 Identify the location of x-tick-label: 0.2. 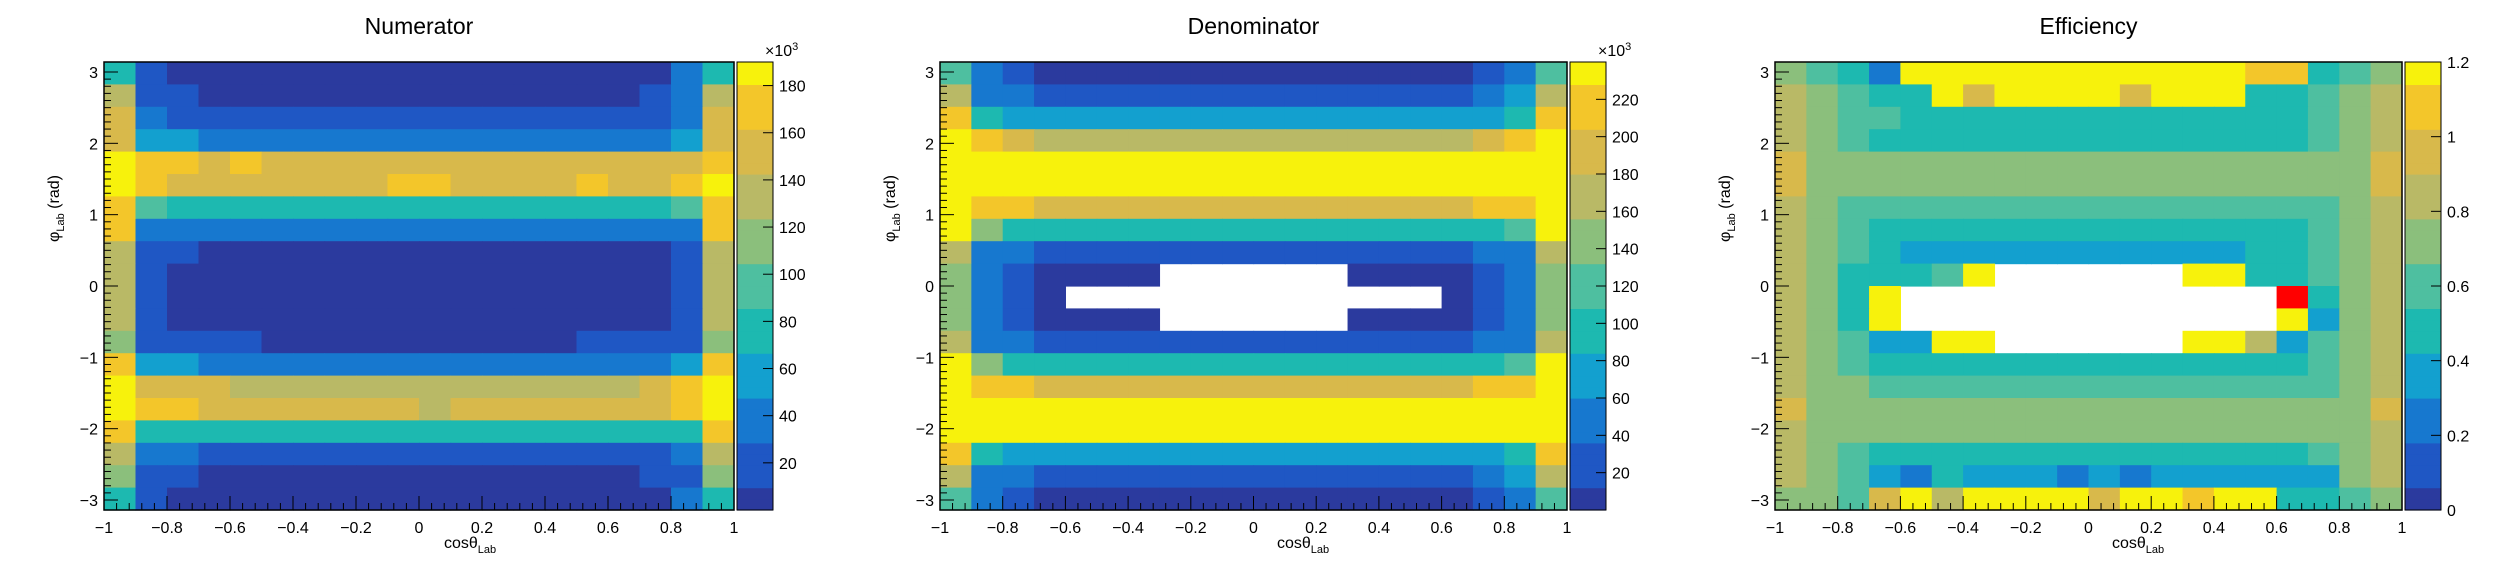
(1316, 528).